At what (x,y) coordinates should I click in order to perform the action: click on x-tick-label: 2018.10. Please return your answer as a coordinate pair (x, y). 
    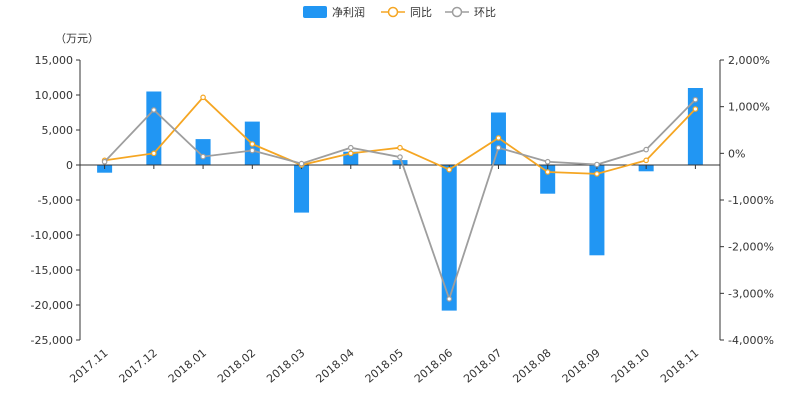
    Looking at the image, I should click on (630, 365).